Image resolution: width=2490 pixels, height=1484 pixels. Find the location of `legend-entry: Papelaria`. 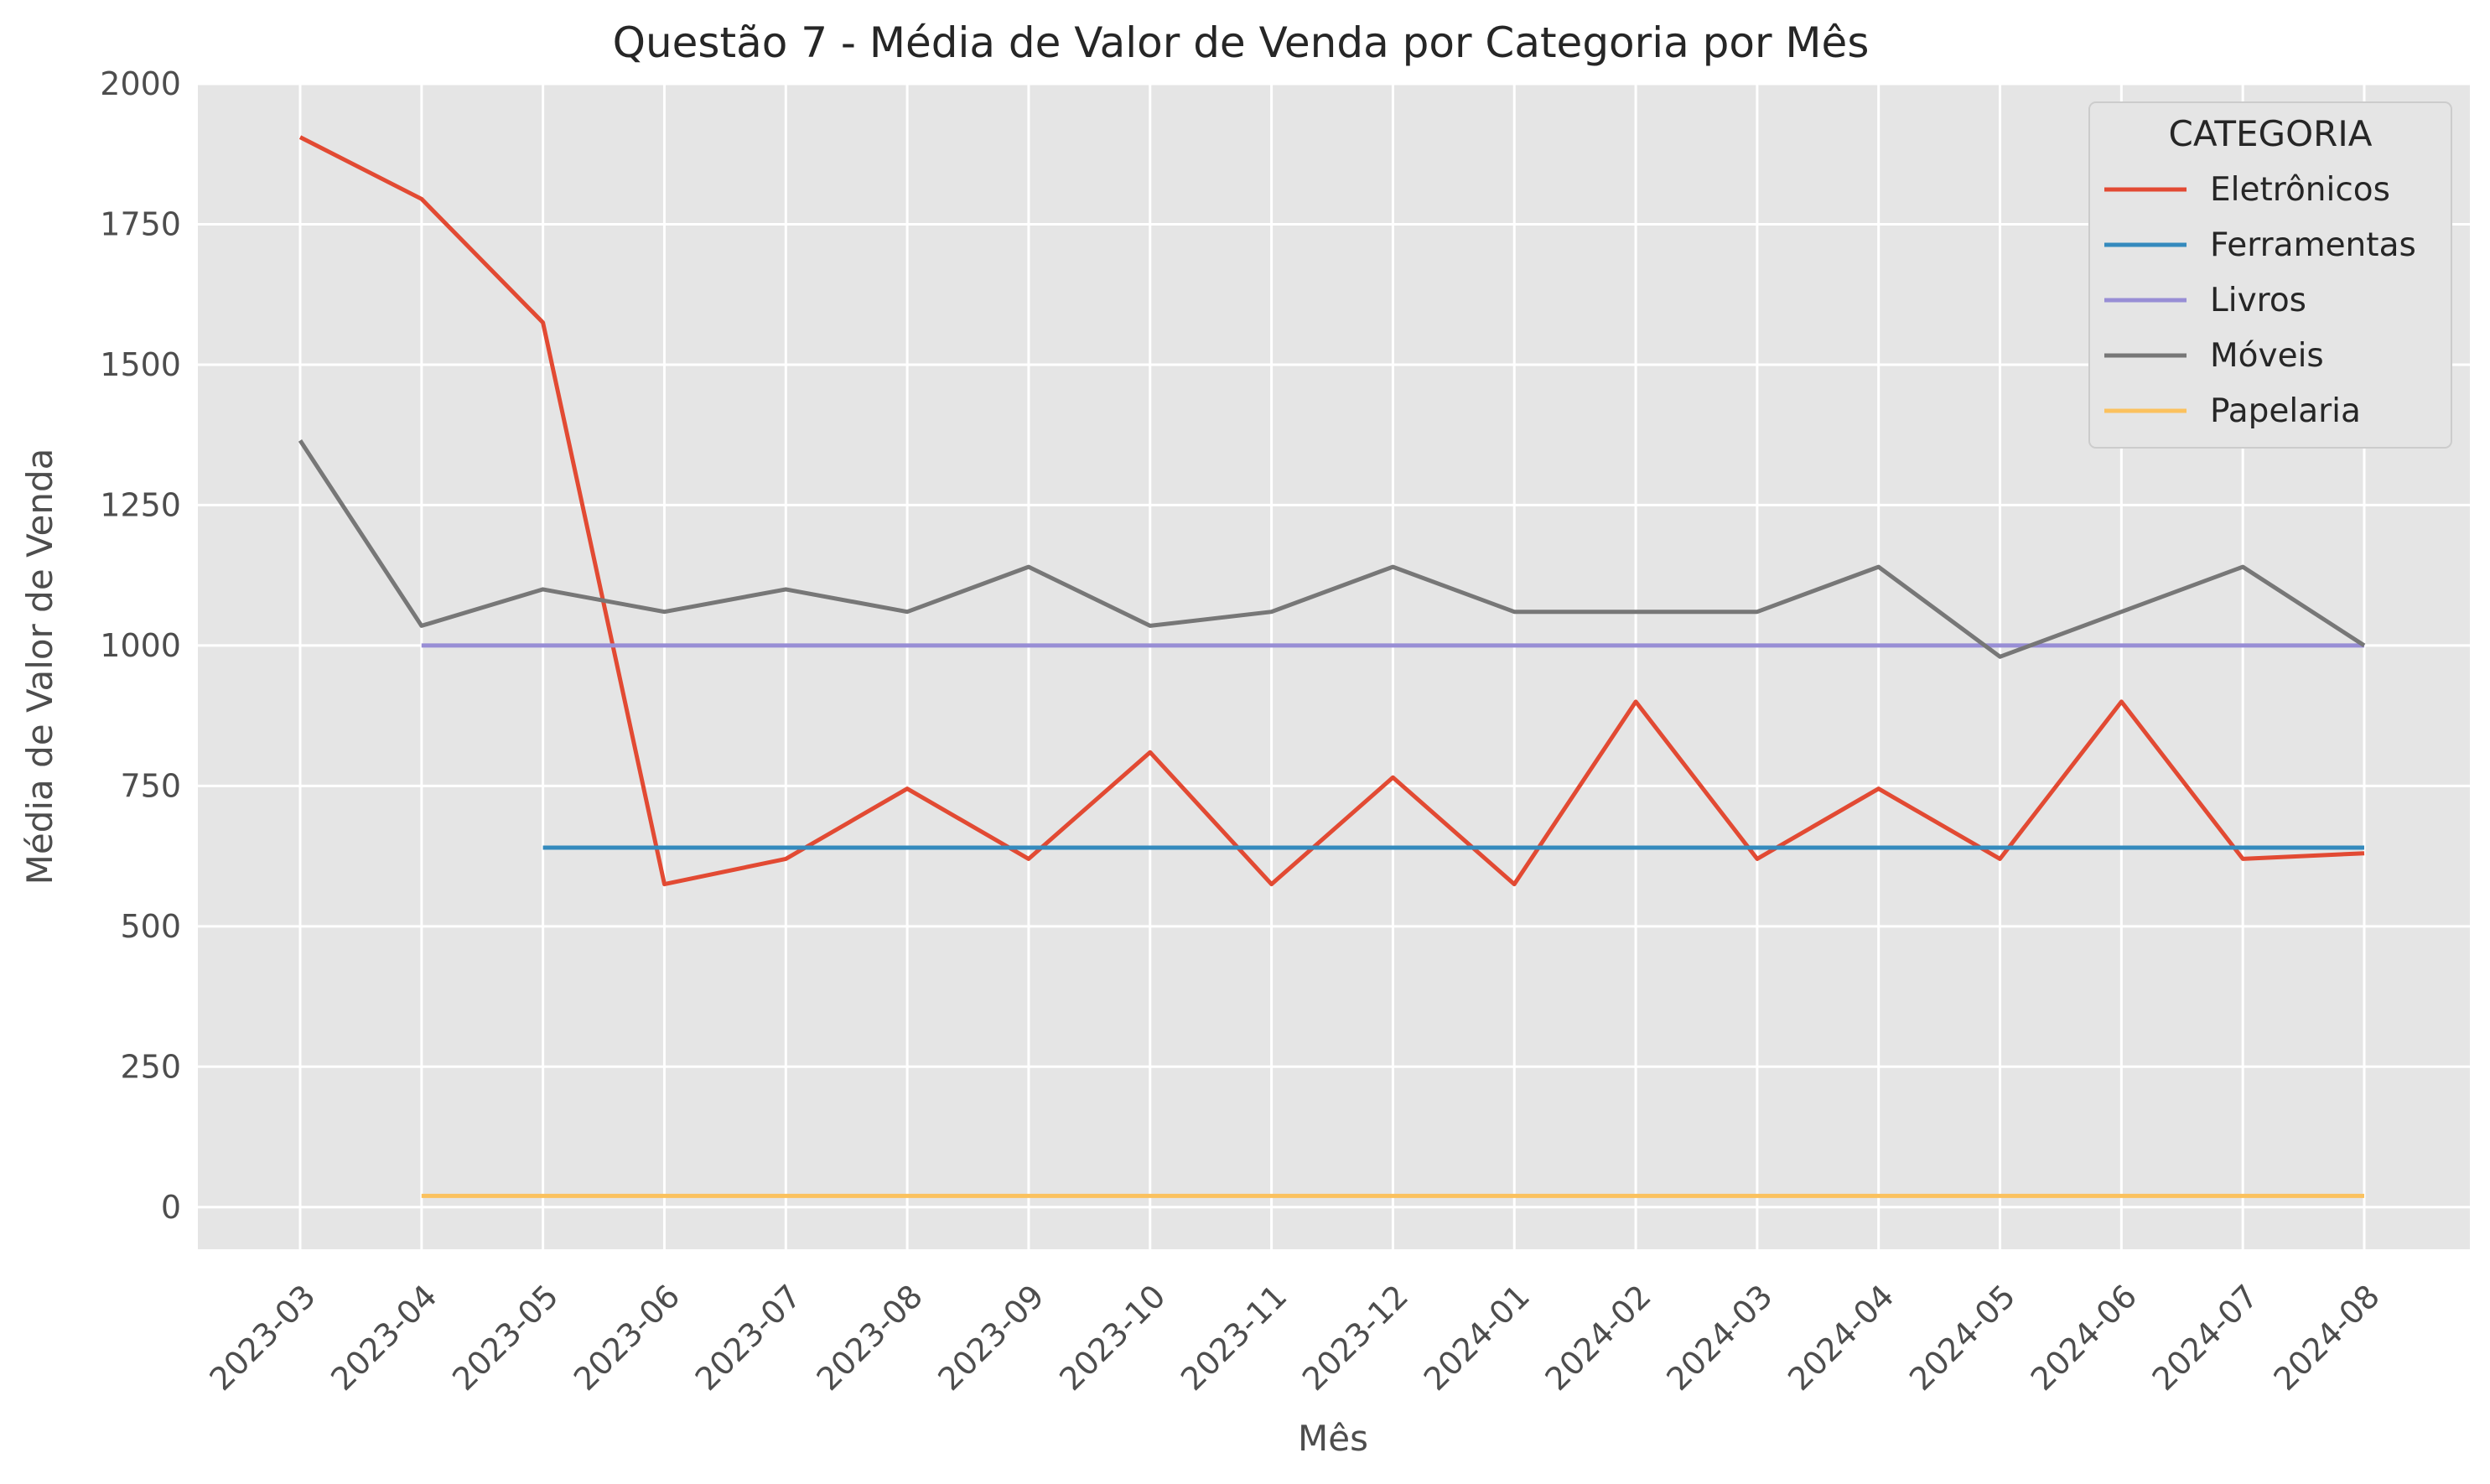

legend-entry: Papelaria is located at coordinates (2285, 411).